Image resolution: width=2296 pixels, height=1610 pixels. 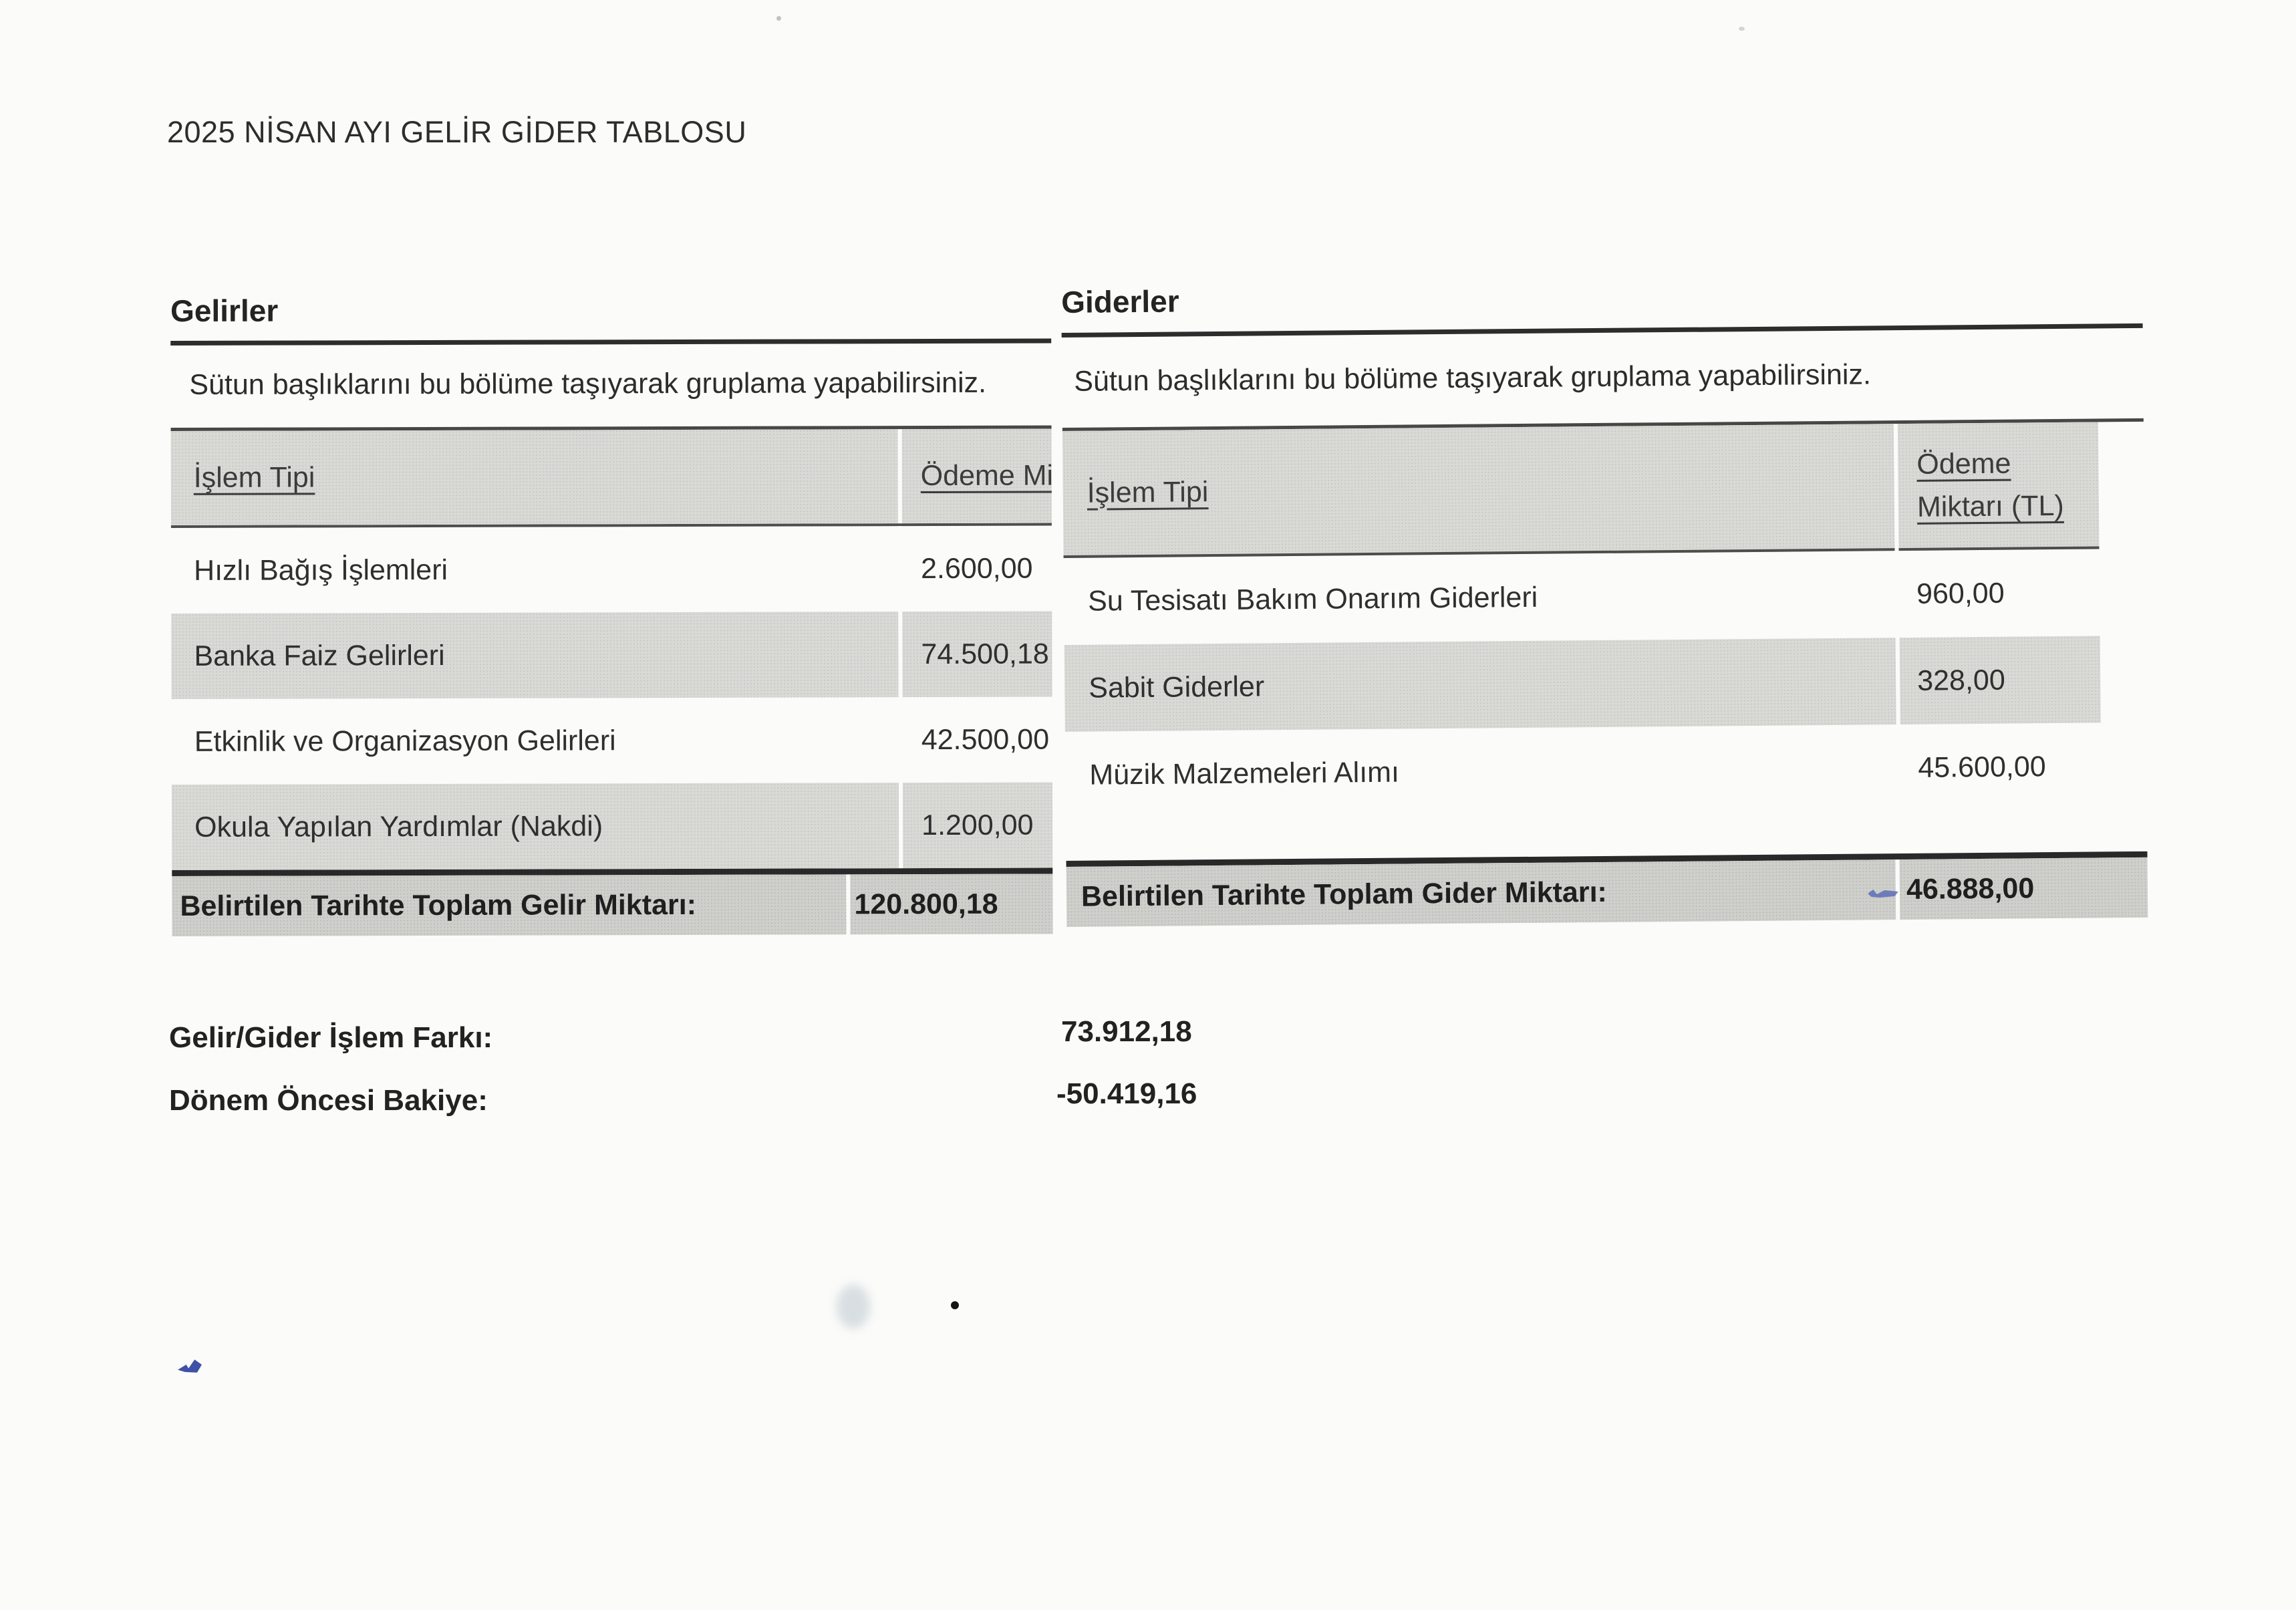 What do you see at coordinates (1120, 301) in the screenshot?
I see `expense-section-title: Giderler` at bounding box center [1120, 301].